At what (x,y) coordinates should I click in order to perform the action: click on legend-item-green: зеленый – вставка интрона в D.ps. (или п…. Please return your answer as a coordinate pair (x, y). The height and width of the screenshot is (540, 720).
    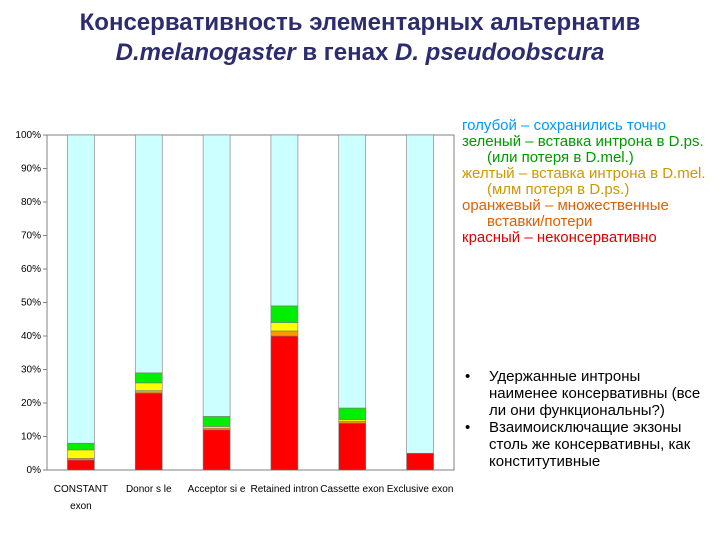
    Looking at the image, I should click on (583, 149).